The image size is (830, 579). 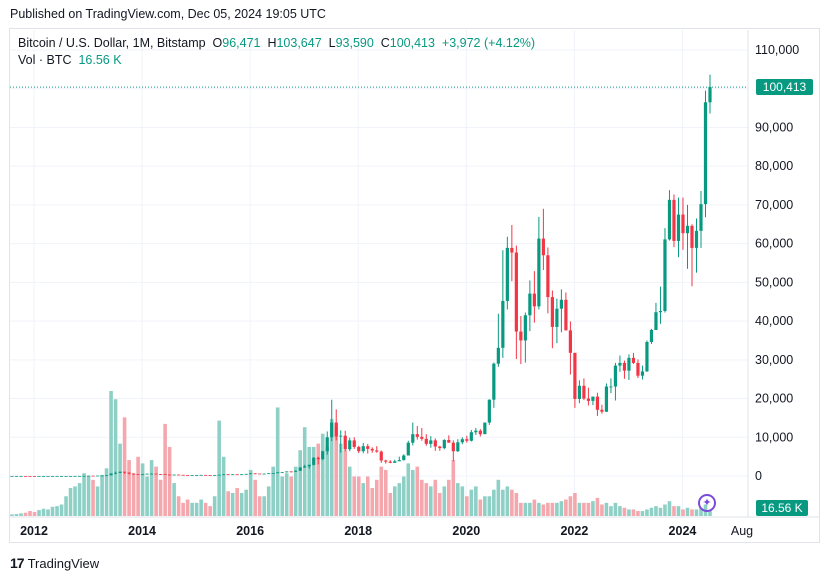 What do you see at coordinates (782, 508) in the screenshot?
I see `last-volume-tag: 16.56 K` at bounding box center [782, 508].